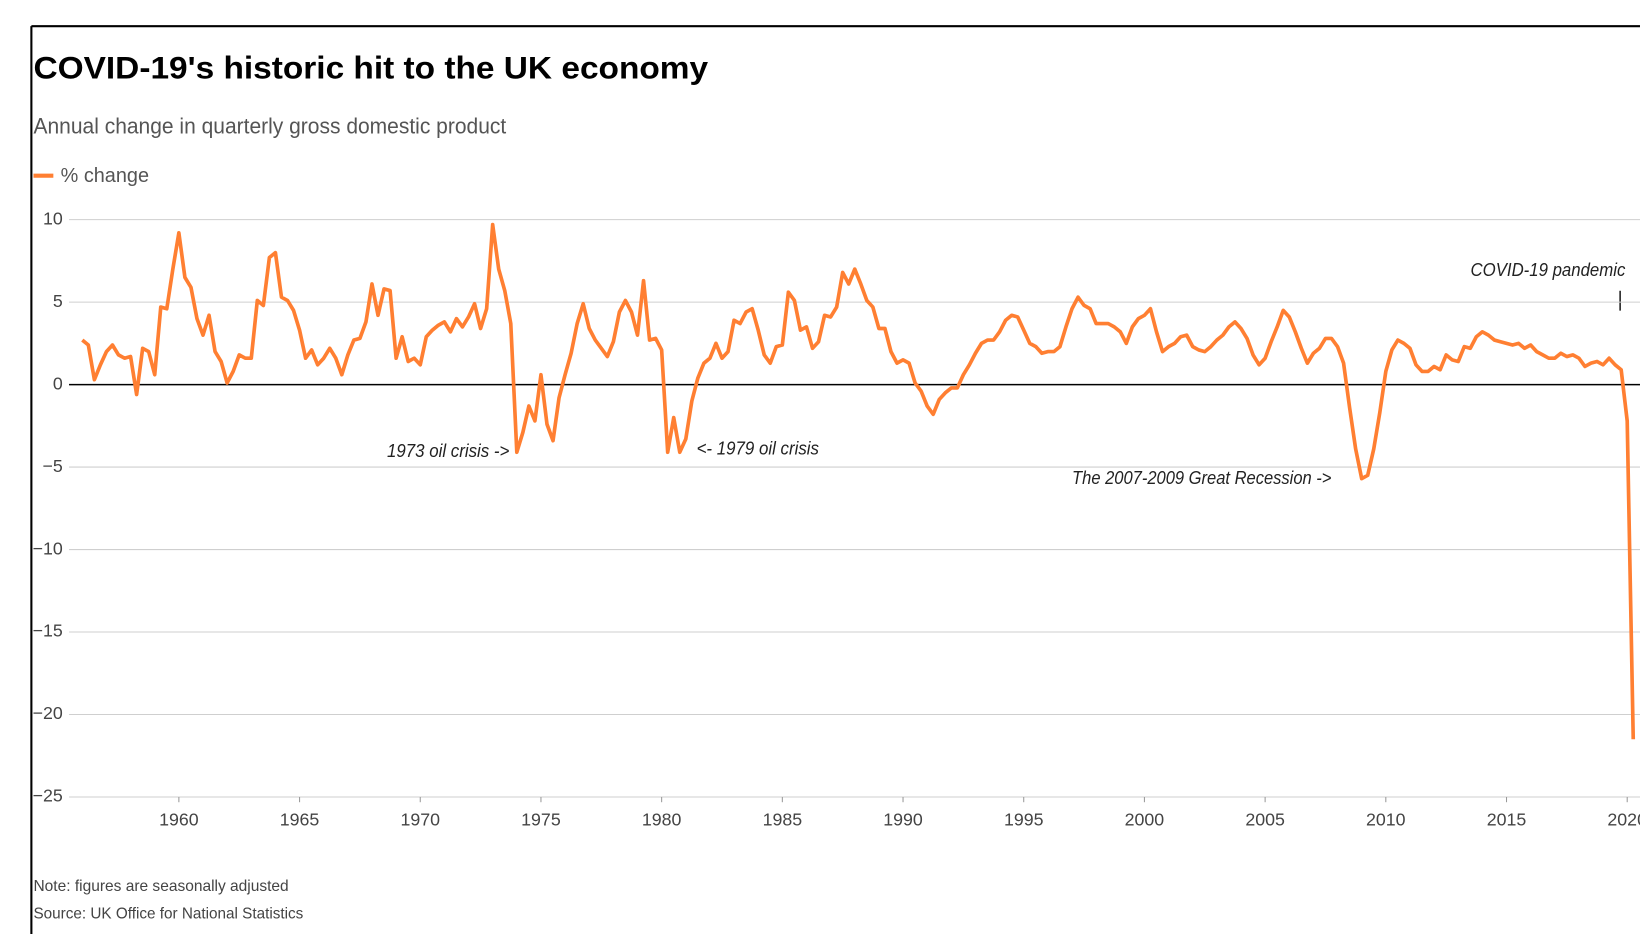  Describe the element at coordinates (1024, 820) in the screenshot. I see `x-tick-label: 1995` at that location.